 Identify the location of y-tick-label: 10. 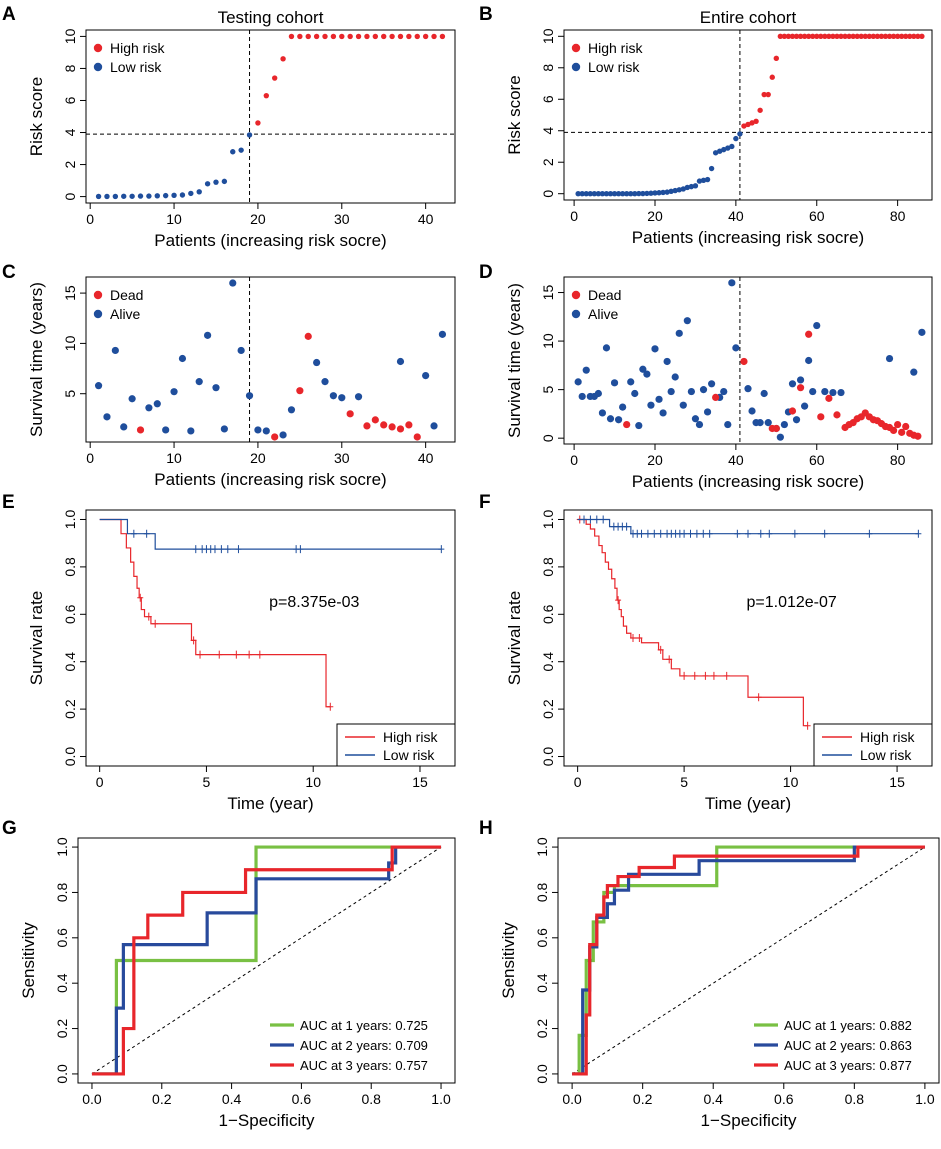
(70, 343).